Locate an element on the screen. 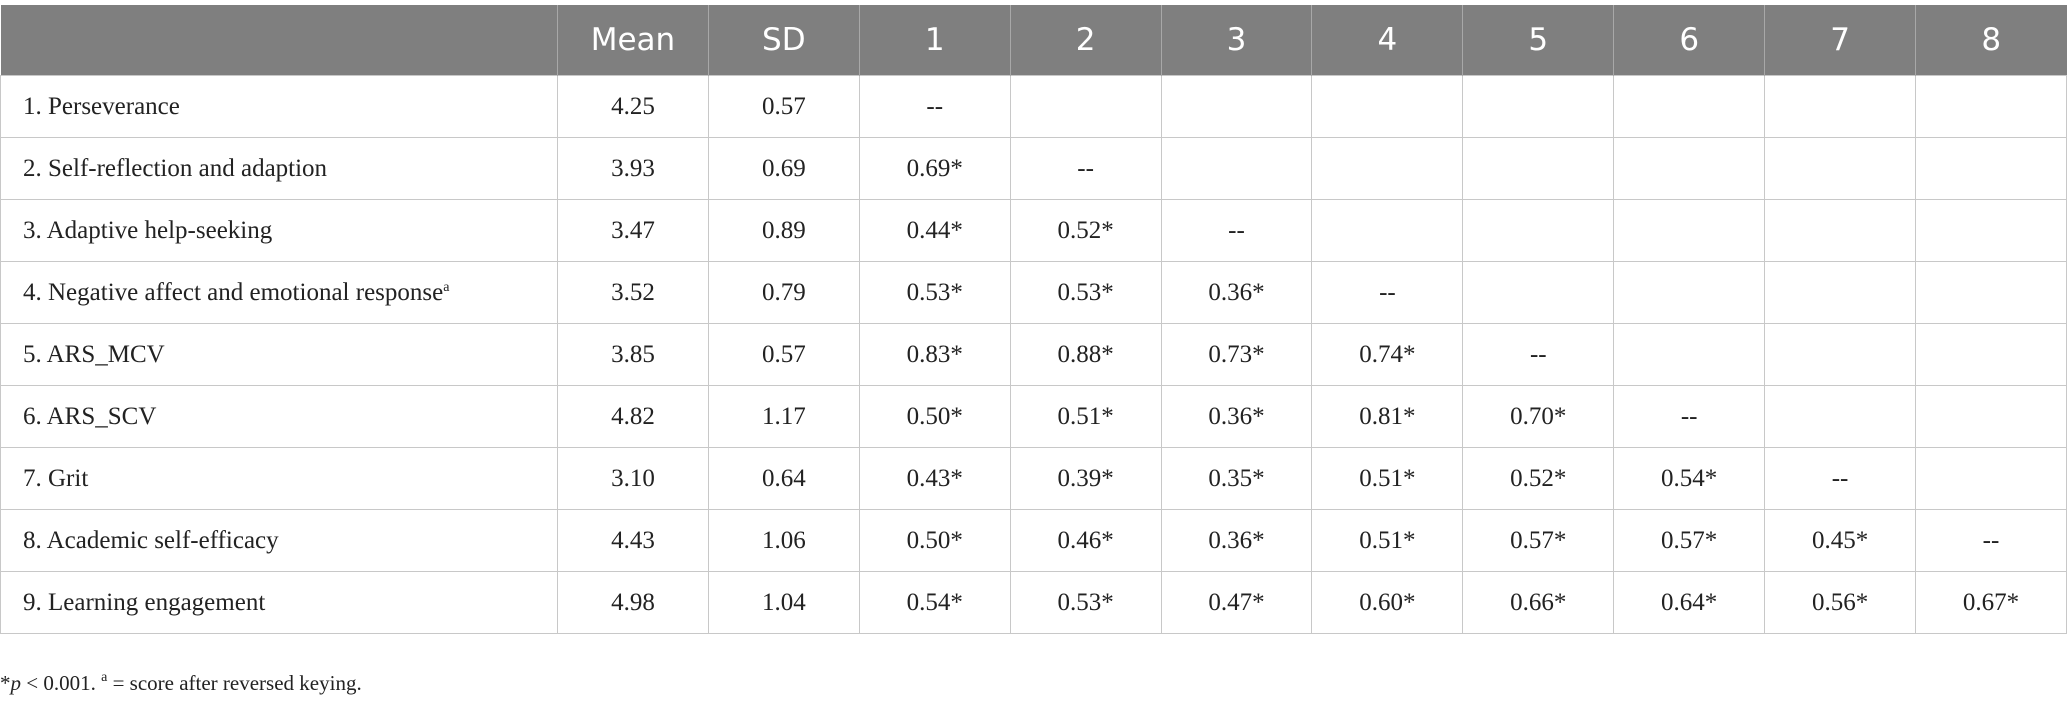  row-label-cell: 2. Self-reflection and adaption is located at coordinates (279, 168).